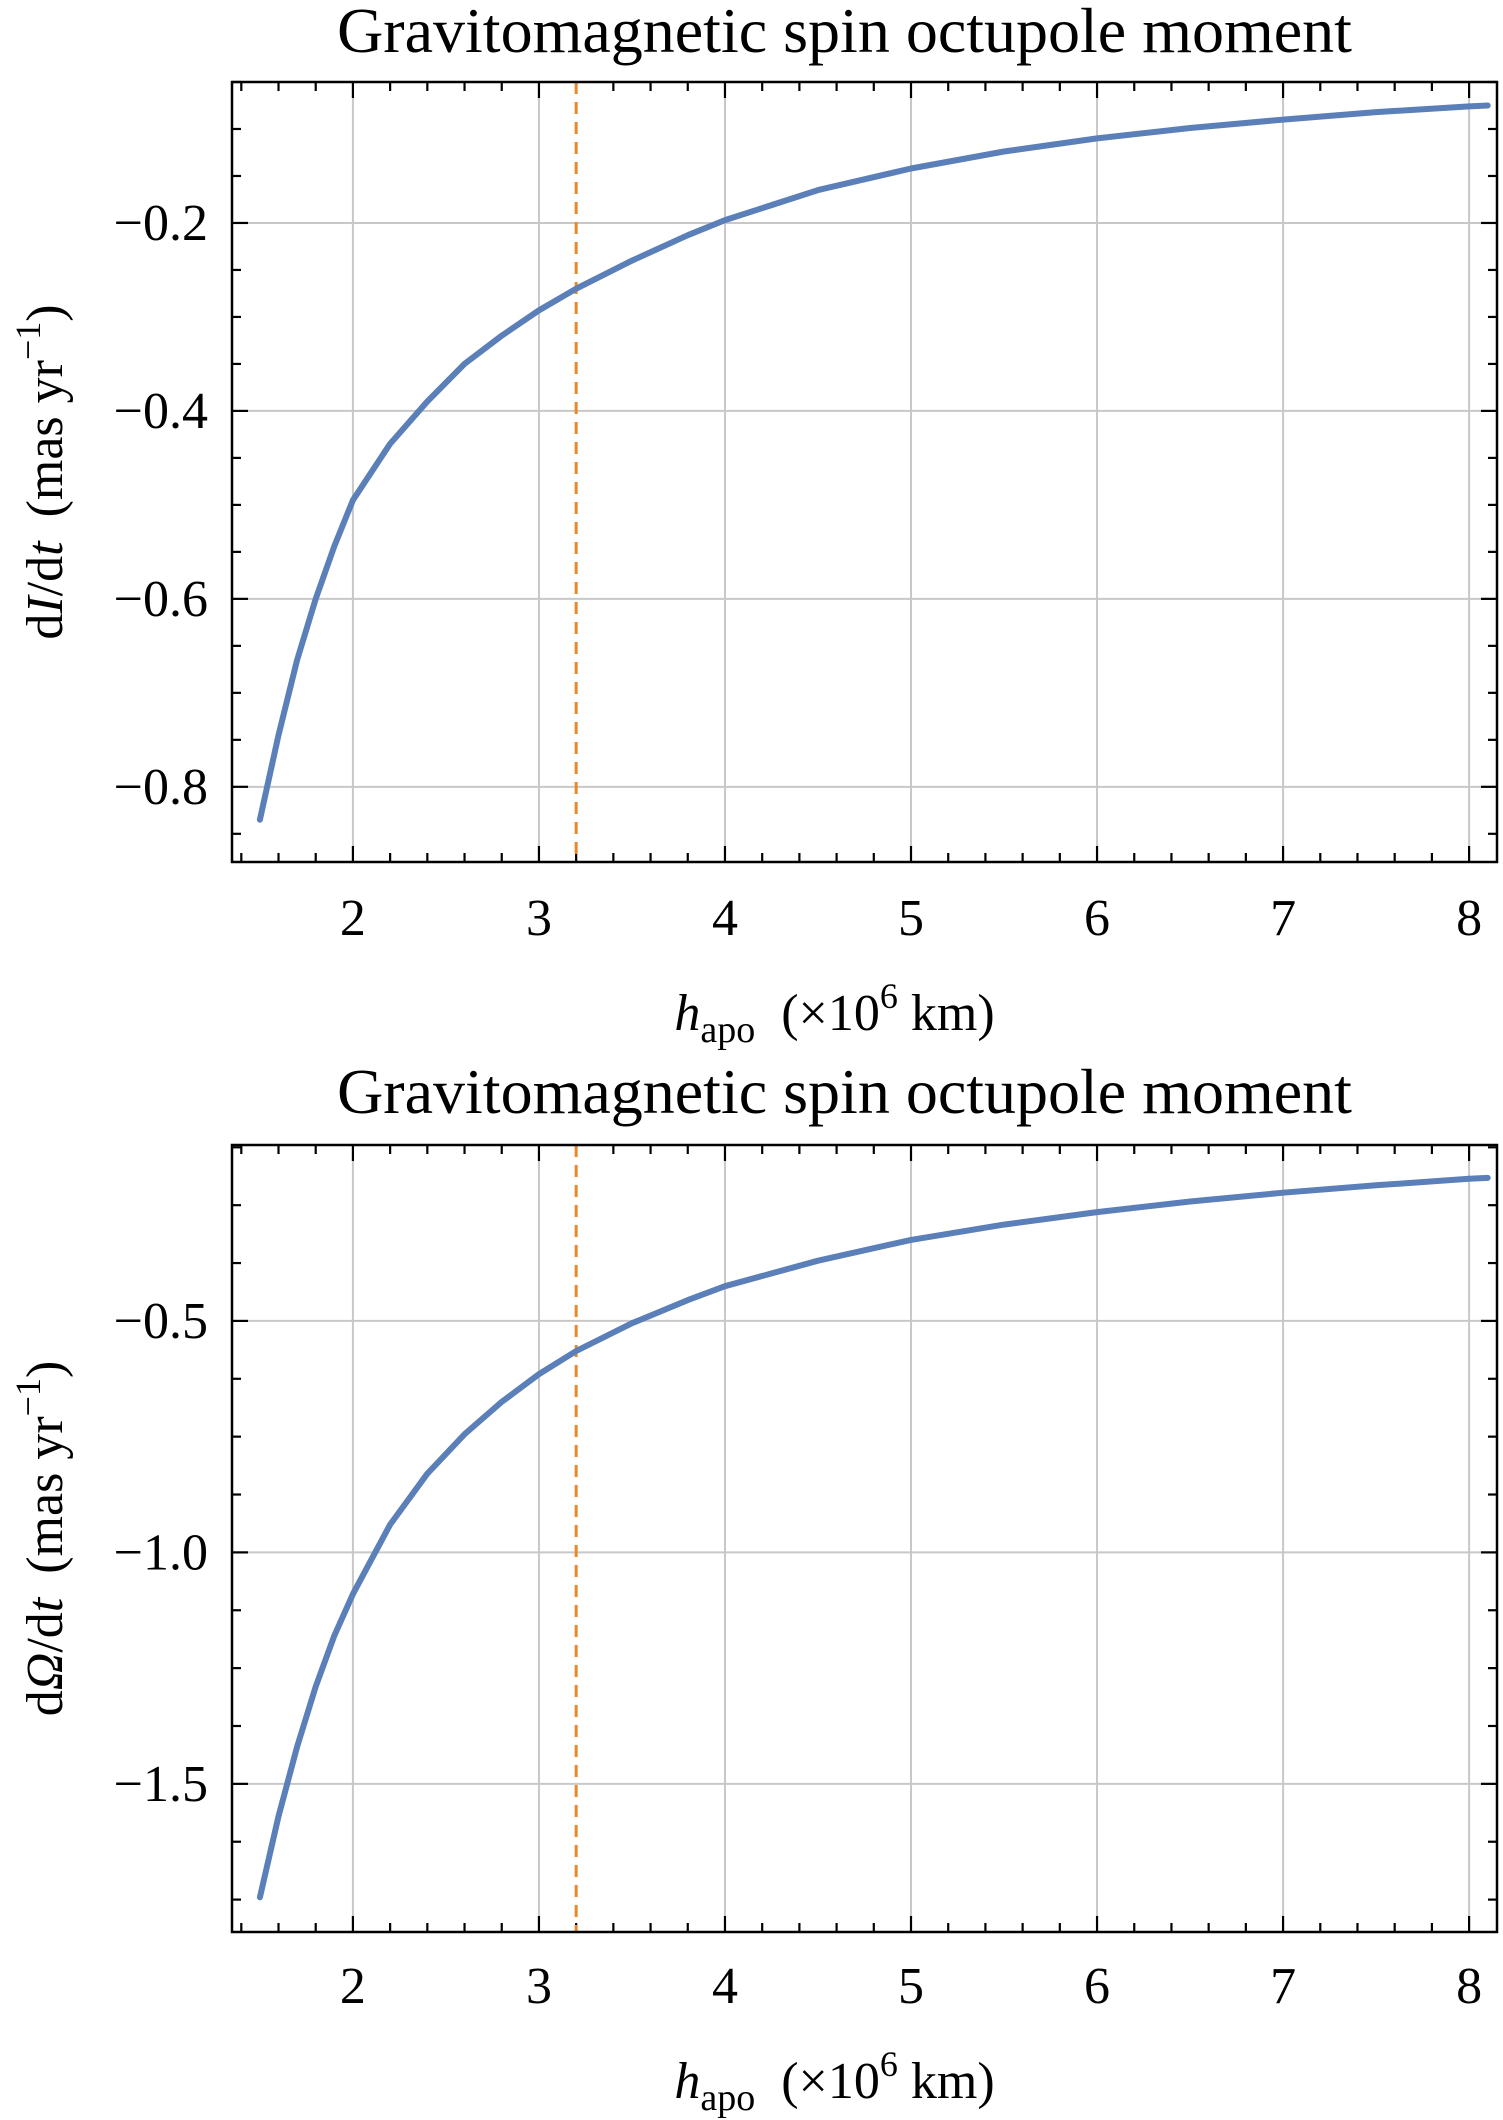 This screenshot has height=2120, width=1503. I want to click on y-tick-label: −0.2, so click(161, 223).